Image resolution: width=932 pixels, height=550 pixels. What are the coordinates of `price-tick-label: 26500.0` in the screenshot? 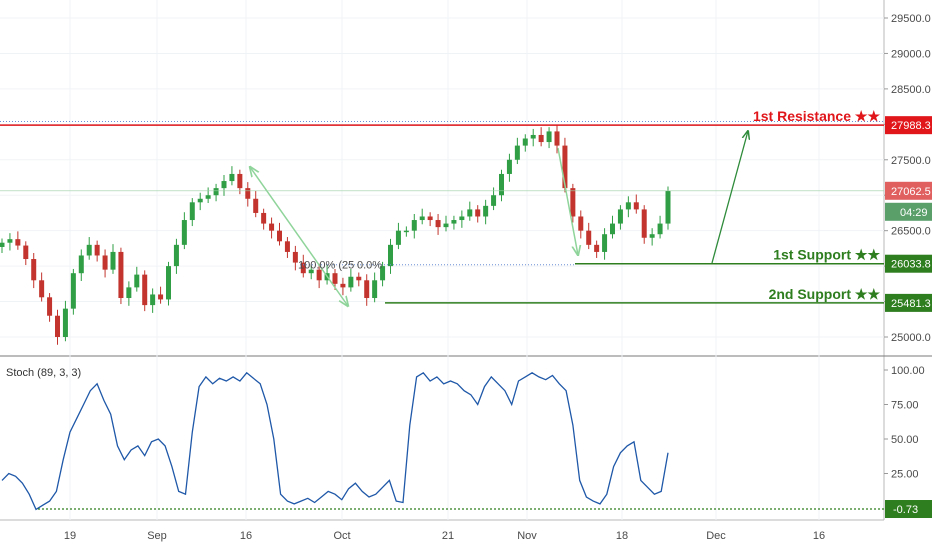 It's located at (911, 232).